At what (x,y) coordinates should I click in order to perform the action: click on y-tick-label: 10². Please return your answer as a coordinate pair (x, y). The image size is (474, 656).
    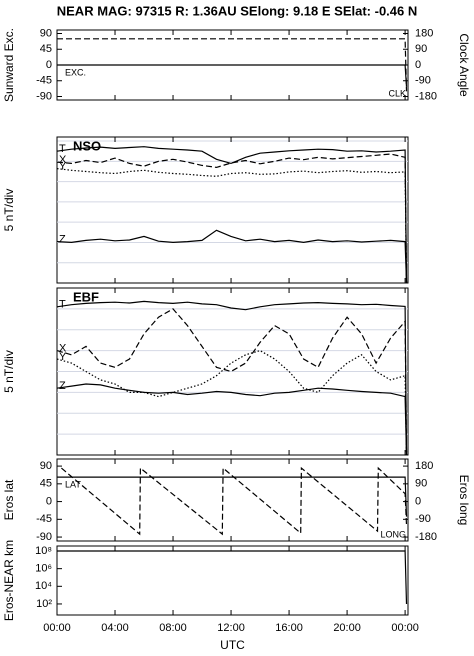
    Looking at the image, I should click on (44, 604).